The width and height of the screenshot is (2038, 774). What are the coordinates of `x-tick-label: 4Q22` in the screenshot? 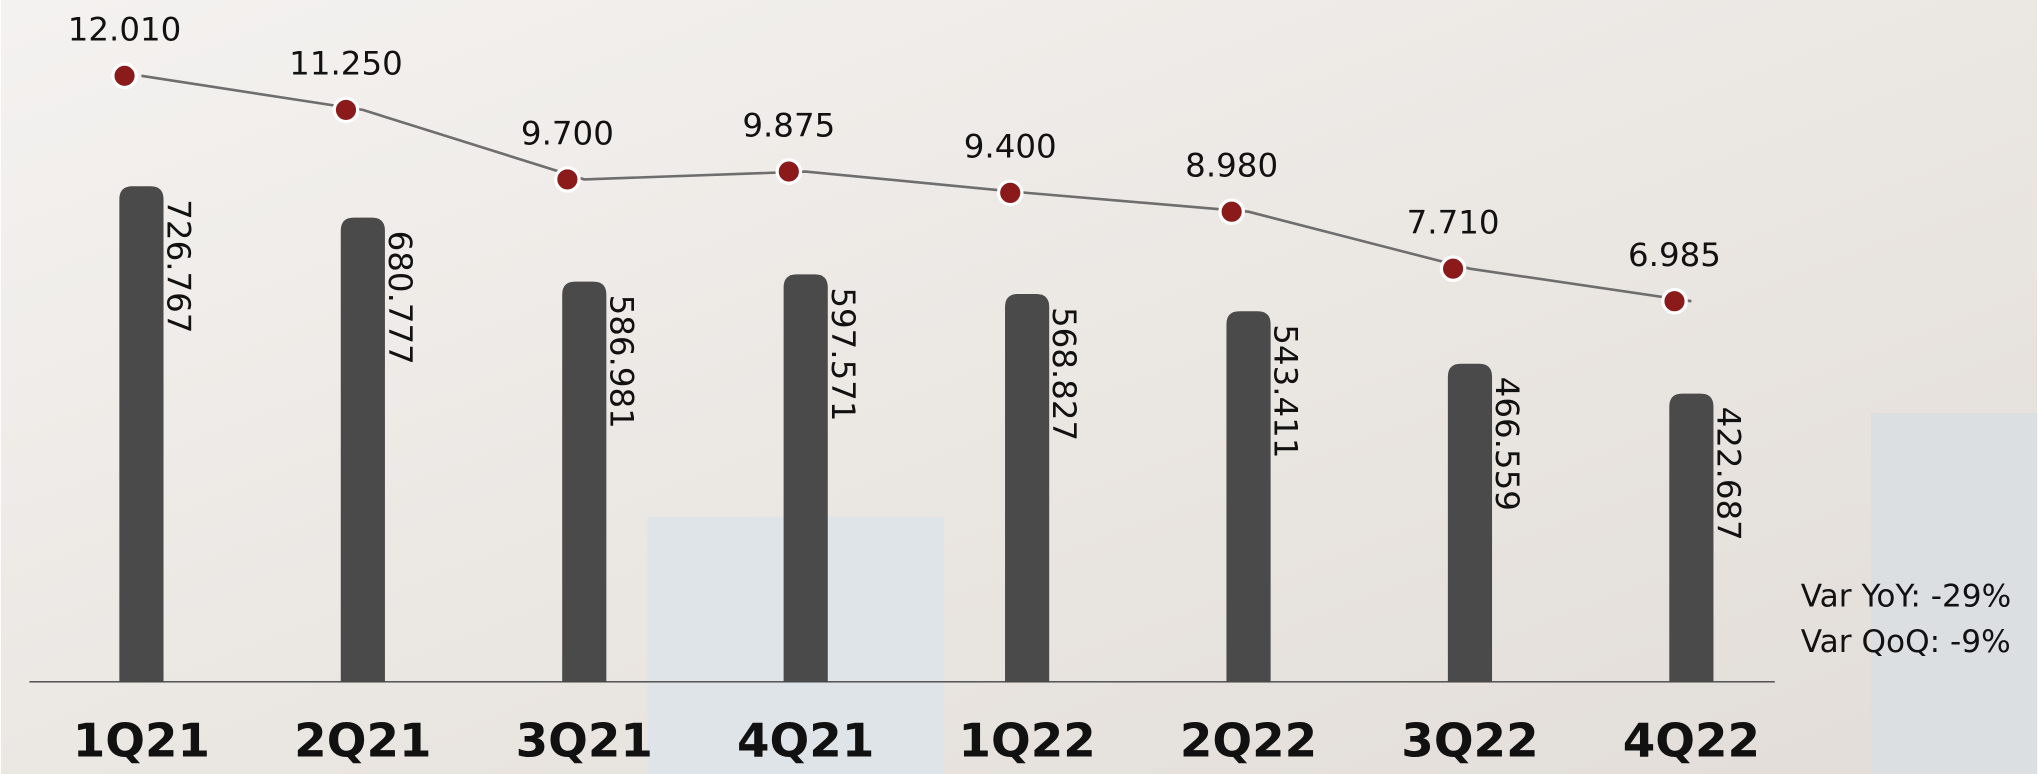 It's located at (1691, 742).